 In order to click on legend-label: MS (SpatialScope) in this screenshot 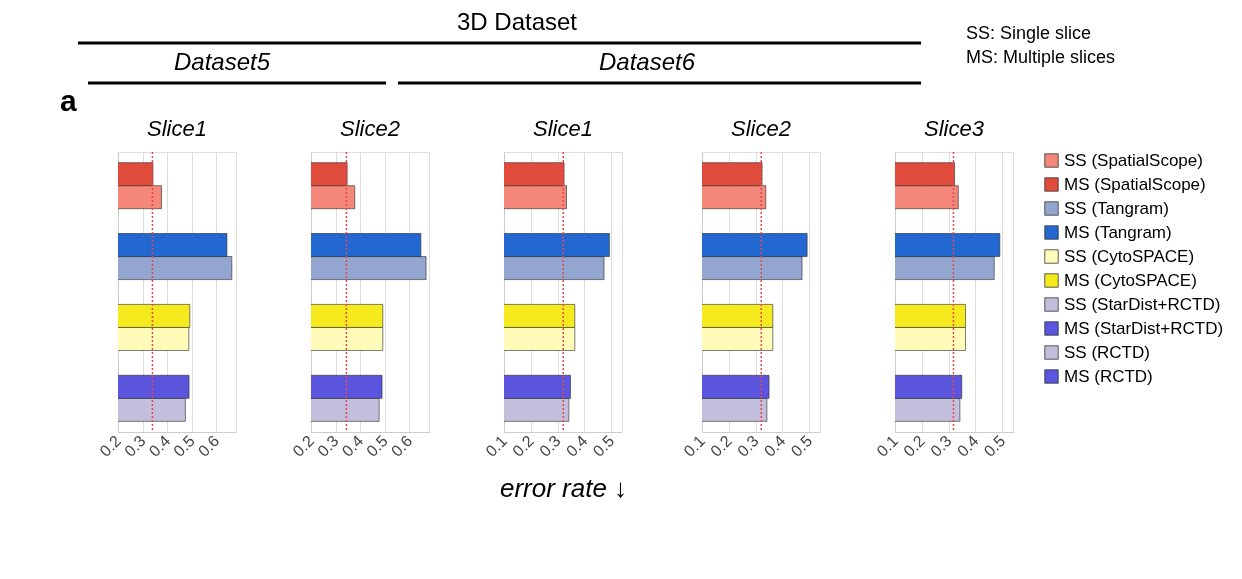, I will do `click(1135, 184)`.